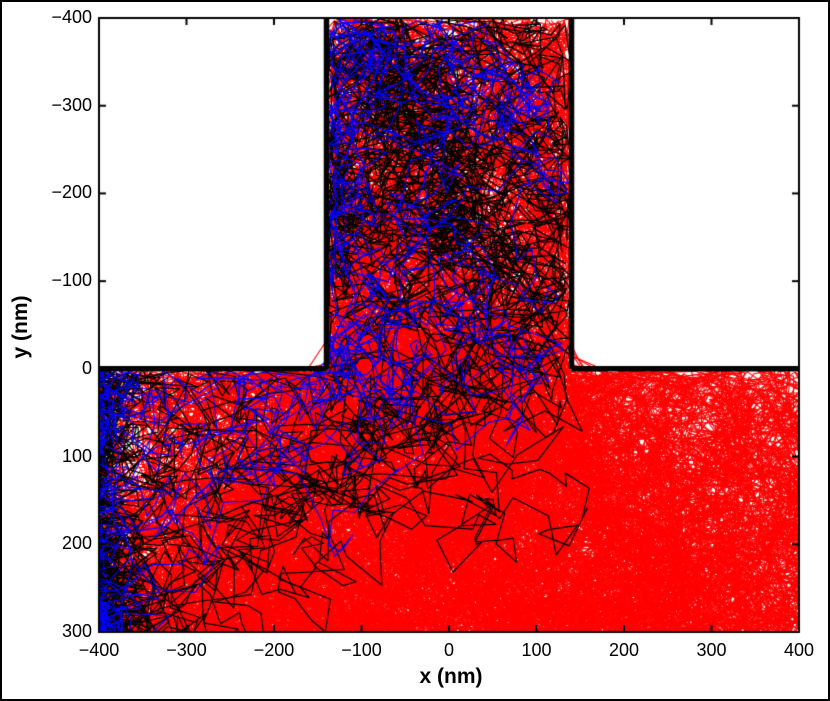 This screenshot has height=701, width=830. What do you see at coordinates (71, 17) in the screenshot?
I see `y-tick-label: −400` at bounding box center [71, 17].